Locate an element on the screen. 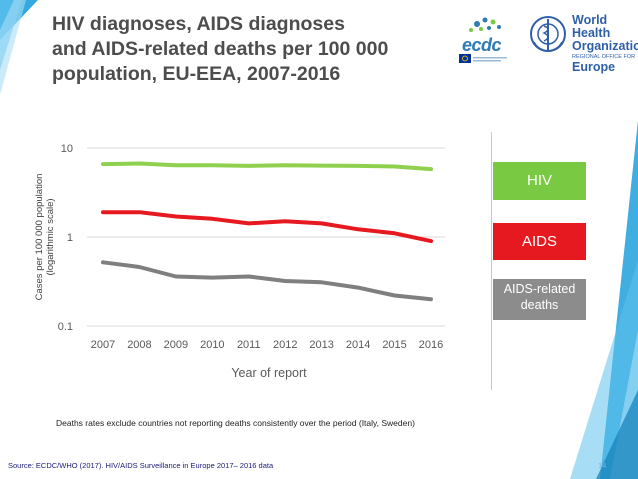 The image size is (638, 479). who-region-label: REGIONAL OFFICE FOR is located at coordinates (604, 57).